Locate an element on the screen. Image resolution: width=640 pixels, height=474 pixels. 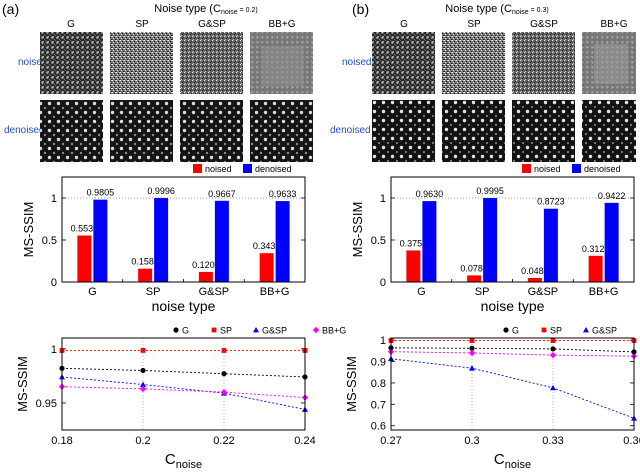
x-tick-label-b-0: 0.27 is located at coordinates (390, 441).